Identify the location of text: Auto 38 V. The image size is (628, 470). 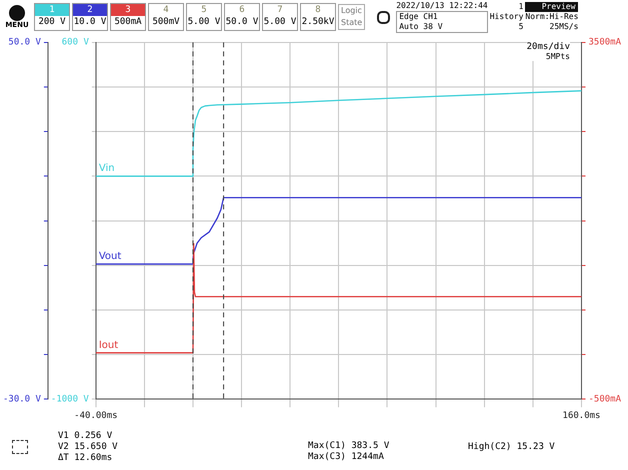
(421, 27).